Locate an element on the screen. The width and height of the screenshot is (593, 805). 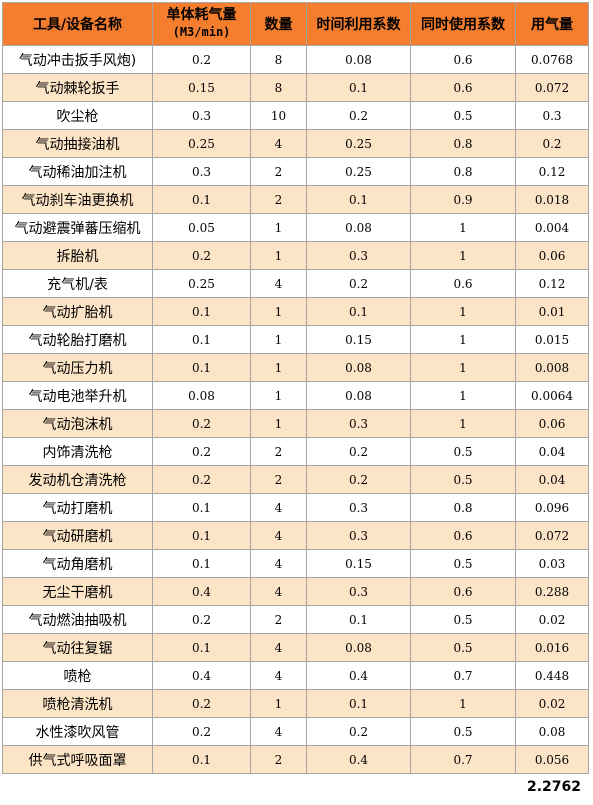
cell-name: 气动冲击扳手风炮) is located at coordinates (77, 59).